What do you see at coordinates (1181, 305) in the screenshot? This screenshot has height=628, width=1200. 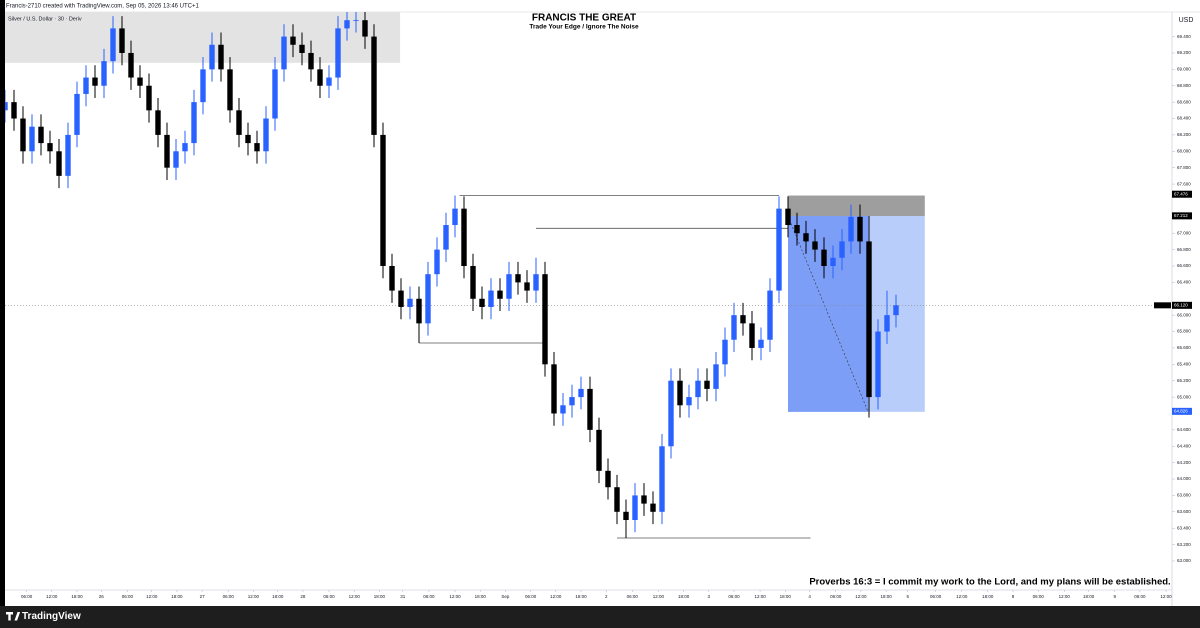 I see `price-label: 66.120` at bounding box center [1181, 305].